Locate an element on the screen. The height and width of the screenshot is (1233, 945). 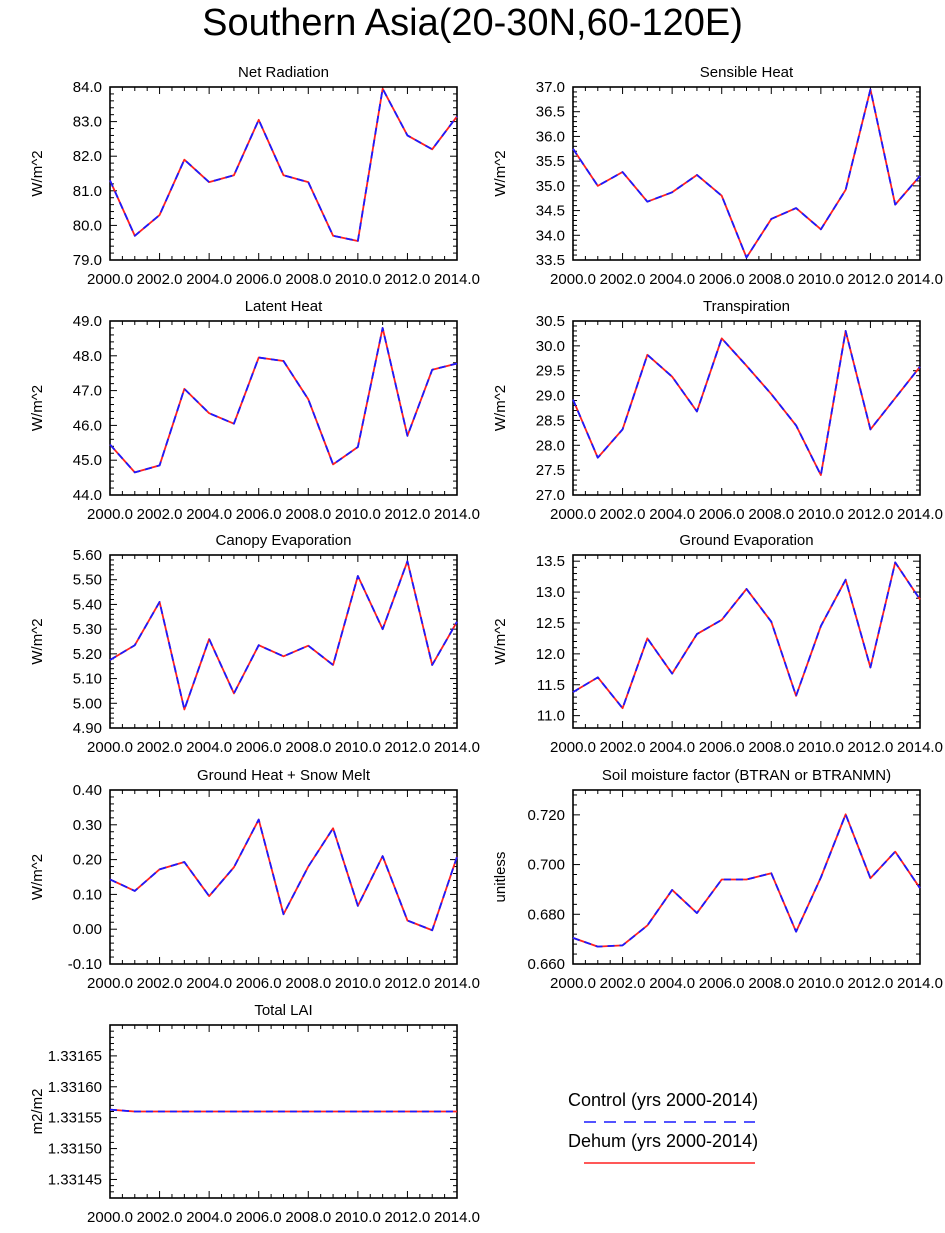
y-tick-label: 27.0 is located at coordinates (550, 495).